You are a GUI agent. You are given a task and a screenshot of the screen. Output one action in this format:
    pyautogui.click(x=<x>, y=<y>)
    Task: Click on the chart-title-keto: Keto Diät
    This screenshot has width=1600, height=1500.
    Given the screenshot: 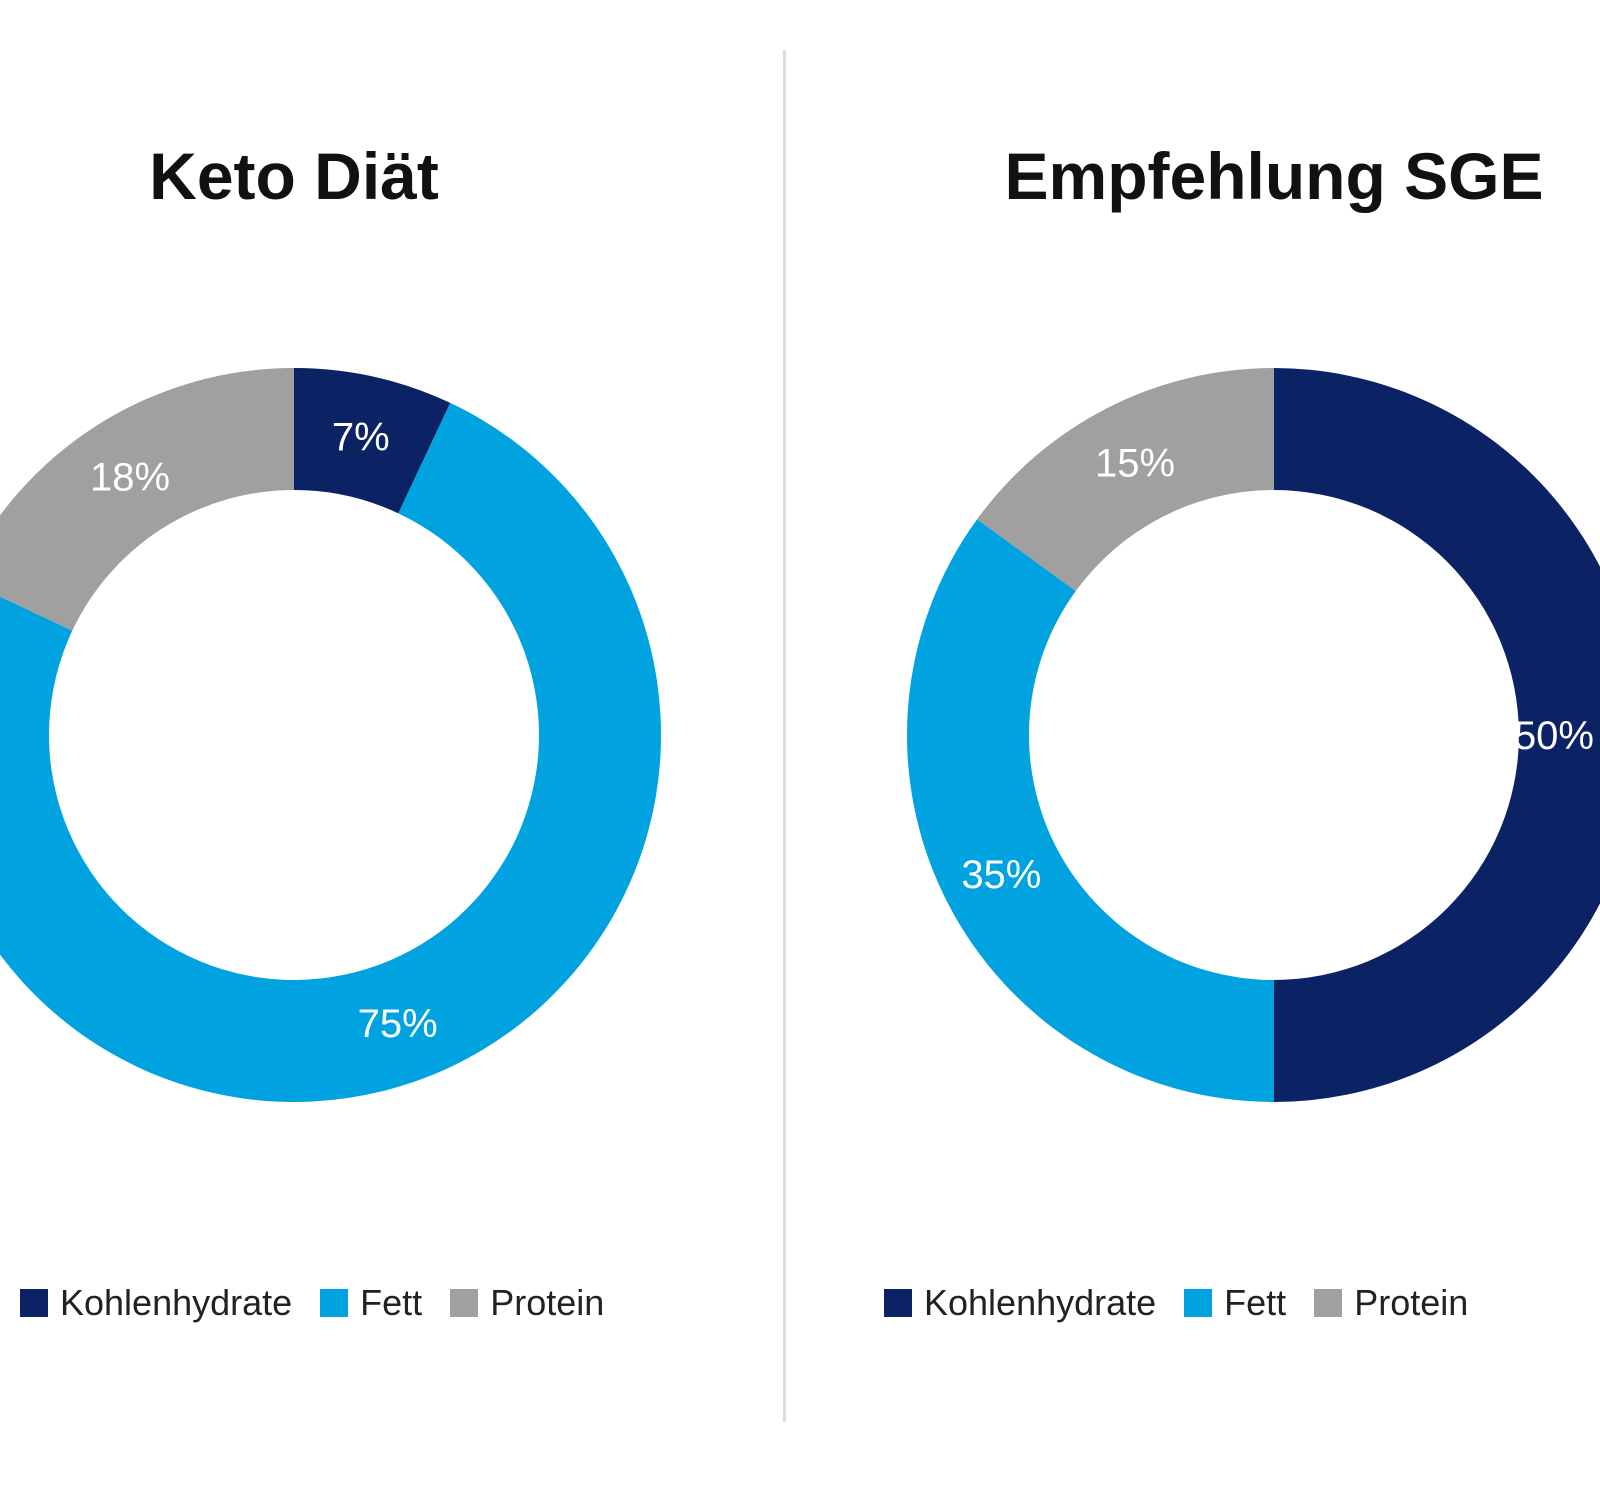 What is the action you would take?
    pyautogui.click(x=294, y=176)
    